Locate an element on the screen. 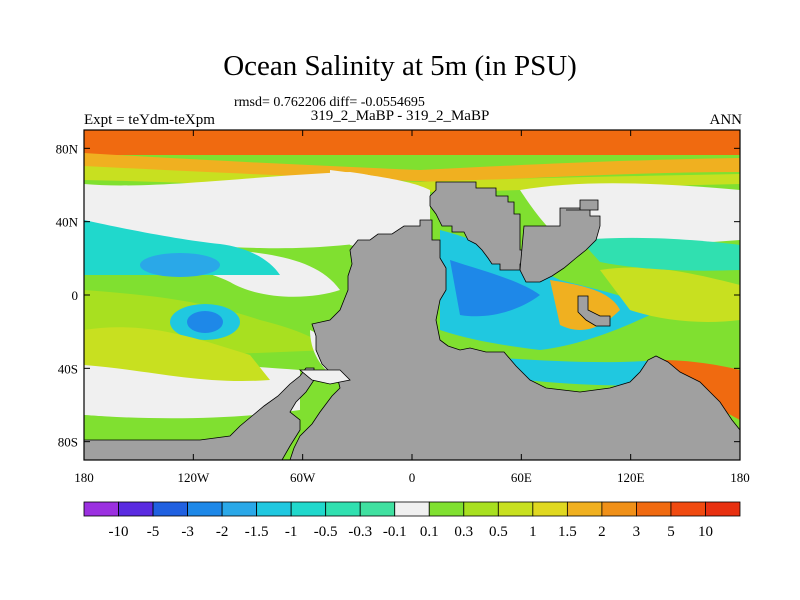 The height and width of the screenshot is (600, 800). colorbar-label: -10 is located at coordinates (119, 532).